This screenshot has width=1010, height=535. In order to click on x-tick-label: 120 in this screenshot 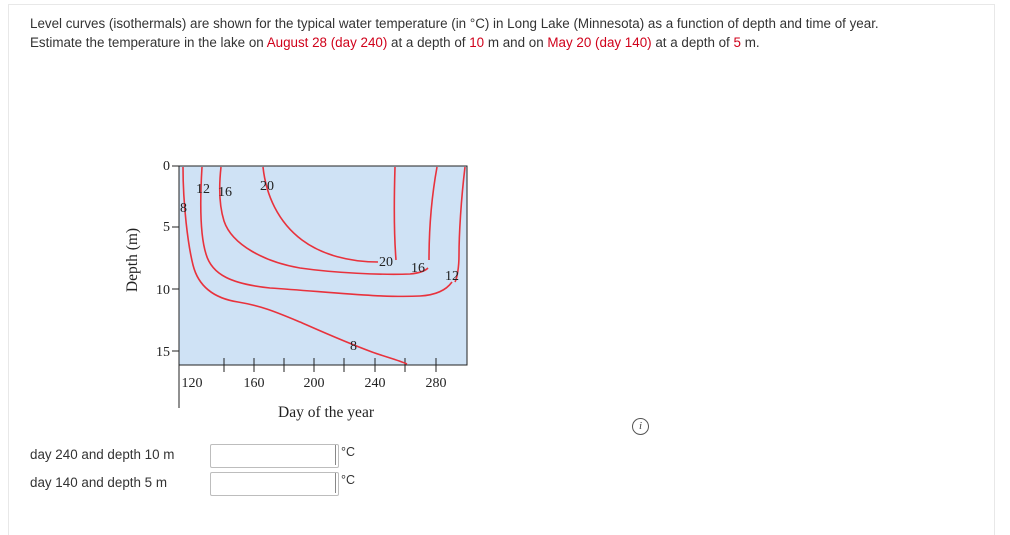, I will do `click(192, 383)`.